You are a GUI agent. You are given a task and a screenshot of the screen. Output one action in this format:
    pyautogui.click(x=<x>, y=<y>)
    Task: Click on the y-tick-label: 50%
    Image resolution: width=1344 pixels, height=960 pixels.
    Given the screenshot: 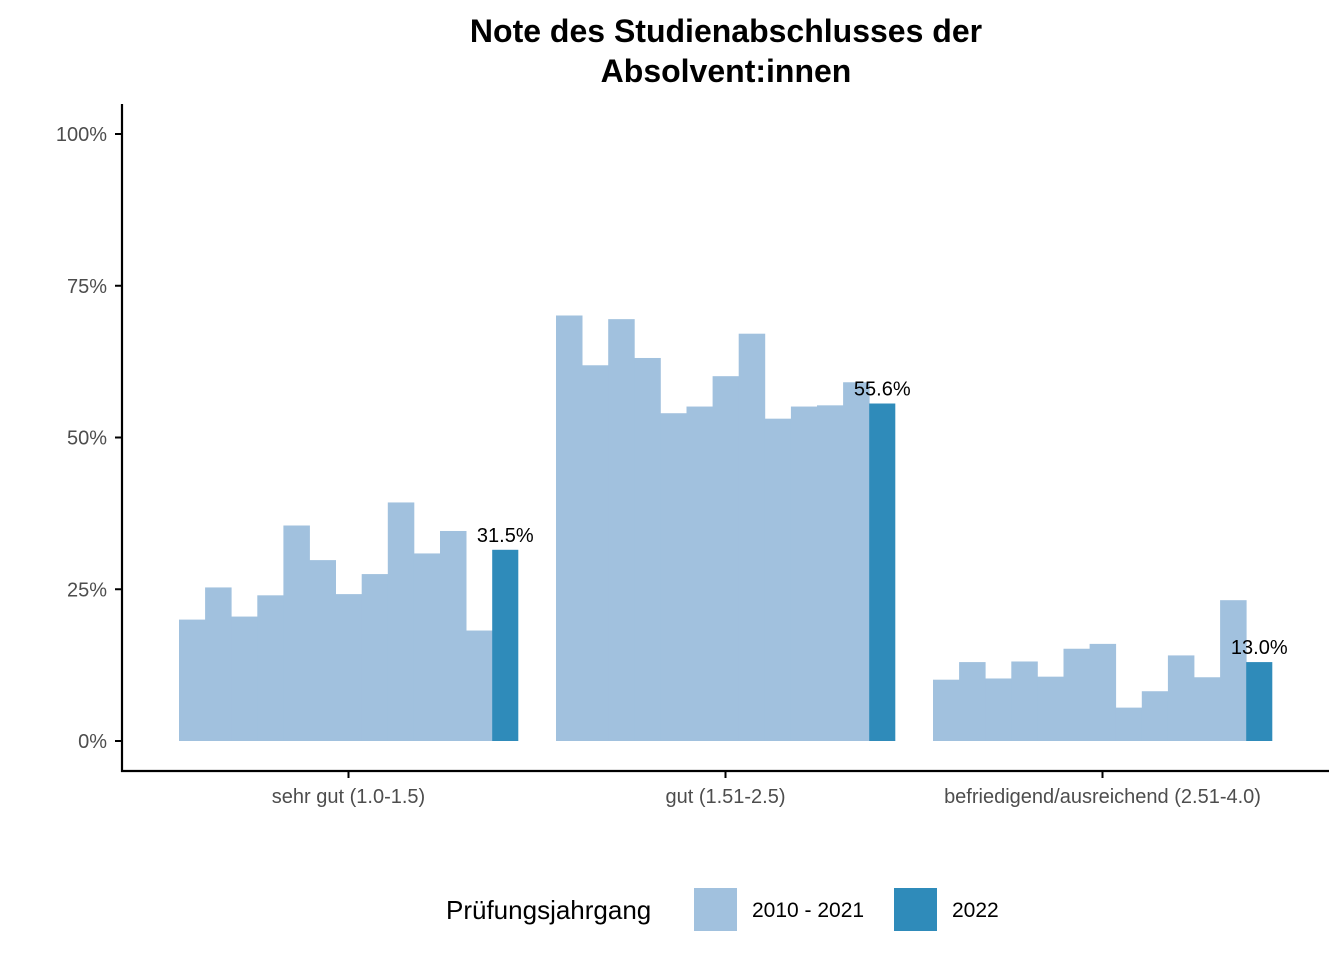 What is the action you would take?
    pyautogui.click(x=87, y=439)
    